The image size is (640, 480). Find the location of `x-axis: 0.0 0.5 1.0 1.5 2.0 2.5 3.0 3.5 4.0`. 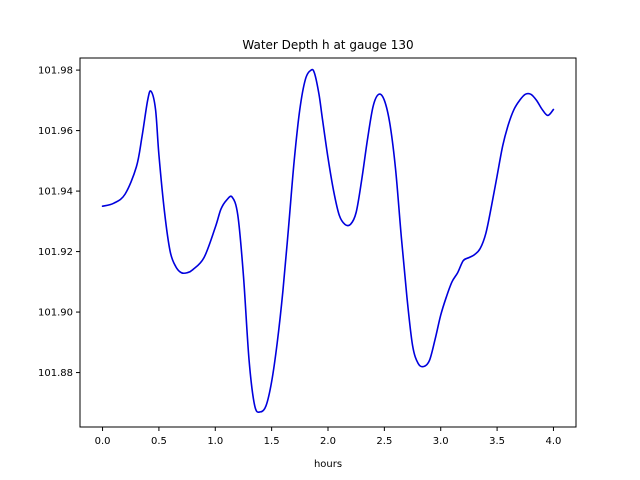

x-axis: 0.0 0.5 1.0 1.5 2.0 2.5 3.0 3.5 4.0 is located at coordinates (328, 437).